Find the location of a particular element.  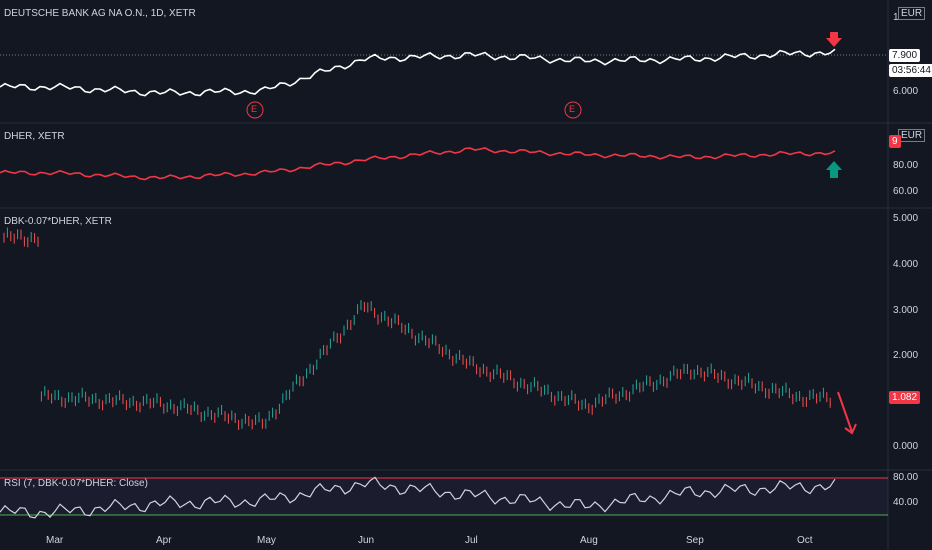

dbk-price-badge: 7.900 is located at coordinates (905, 55).